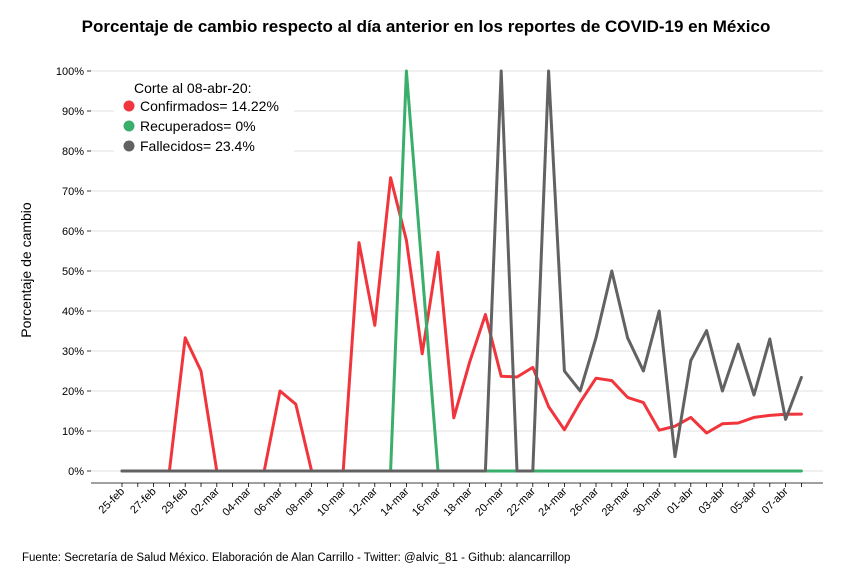 The width and height of the screenshot is (852, 588). I want to click on legend-background, so click(204, 116).